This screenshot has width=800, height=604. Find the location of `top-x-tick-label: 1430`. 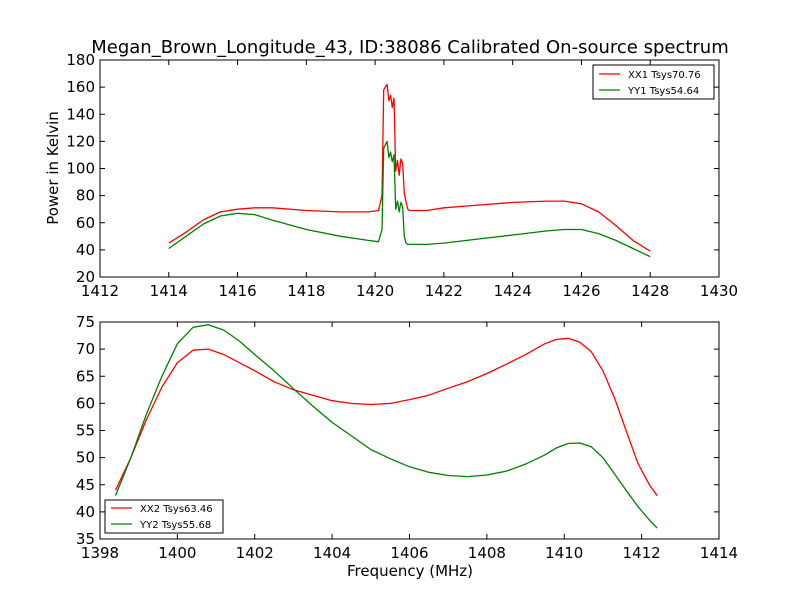

top-x-tick-label: 1430 is located at coordinates (719, 291).